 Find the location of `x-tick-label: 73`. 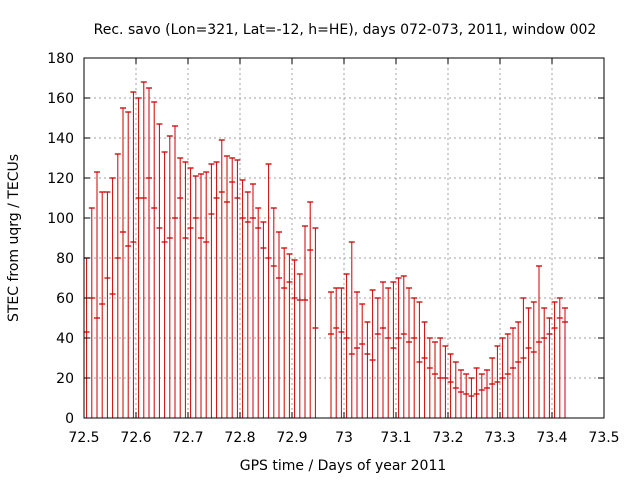

x-tick-label: 73 is located at coordinates (344, 438).